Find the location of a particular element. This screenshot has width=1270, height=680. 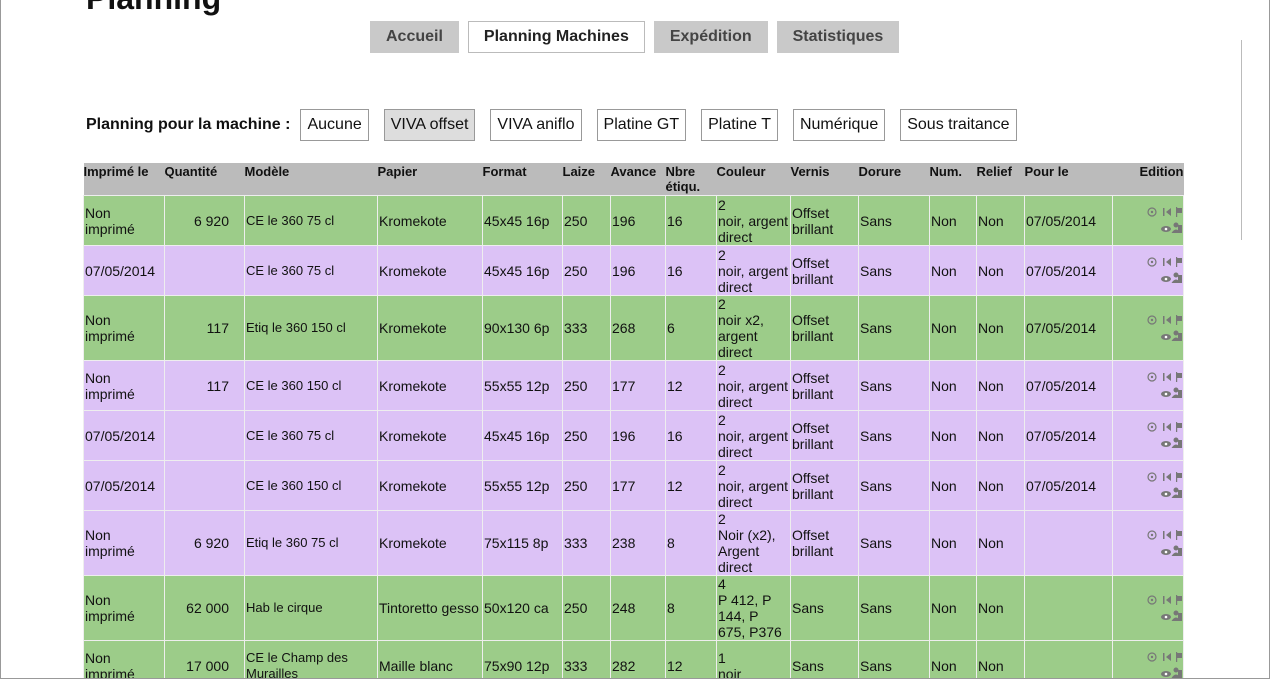

table-cell: 2 noir x2, argent direct is located at coordinates (753, 328).